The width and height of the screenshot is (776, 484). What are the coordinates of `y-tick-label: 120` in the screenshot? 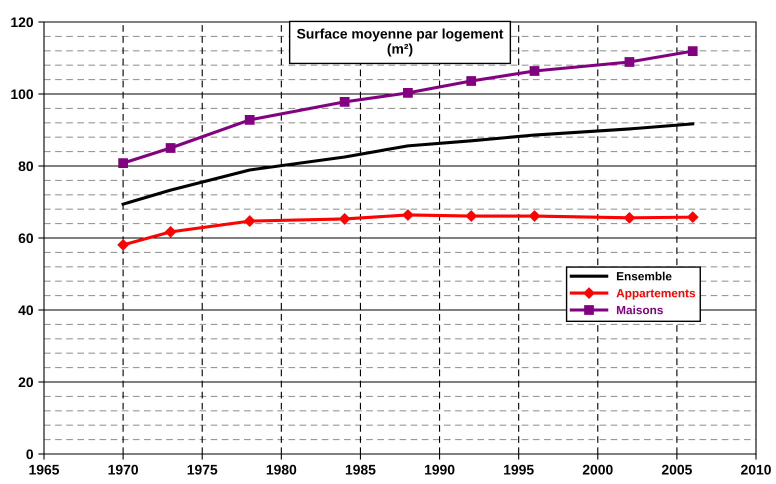 It's located at (22, 22).